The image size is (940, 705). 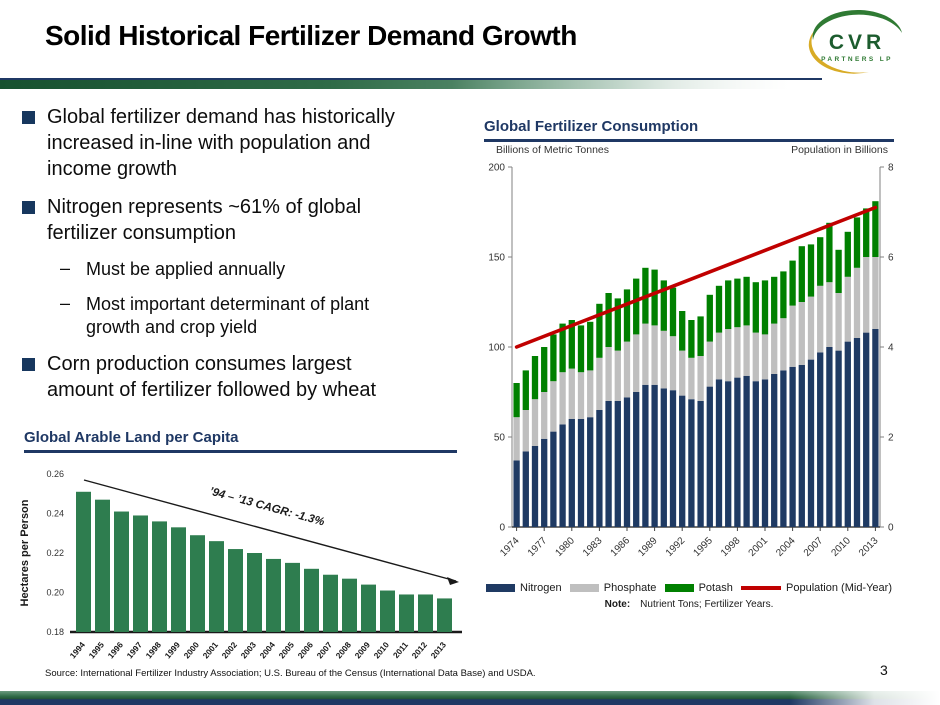 What do you see at coordinates (186, 269) in the screenshot?
I see `sub-bullet-text: Must be applied annually` at bounding box center [186, 269].